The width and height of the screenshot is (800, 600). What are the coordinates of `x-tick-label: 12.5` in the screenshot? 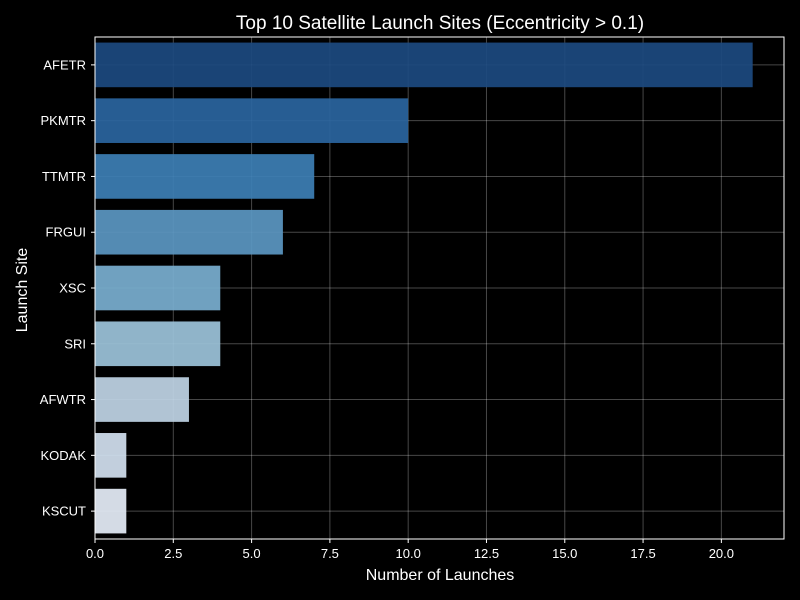 It's located at (486, 553).